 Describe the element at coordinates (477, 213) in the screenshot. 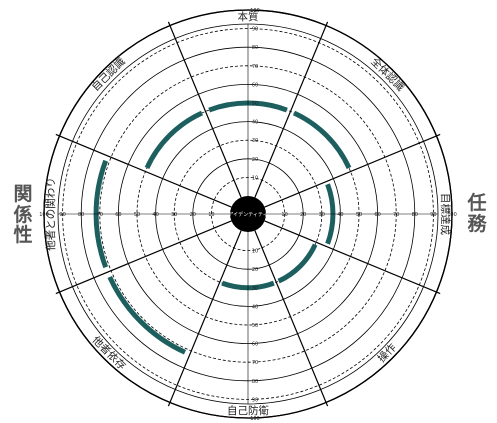

I see `side-label-right: 任務` at that location.